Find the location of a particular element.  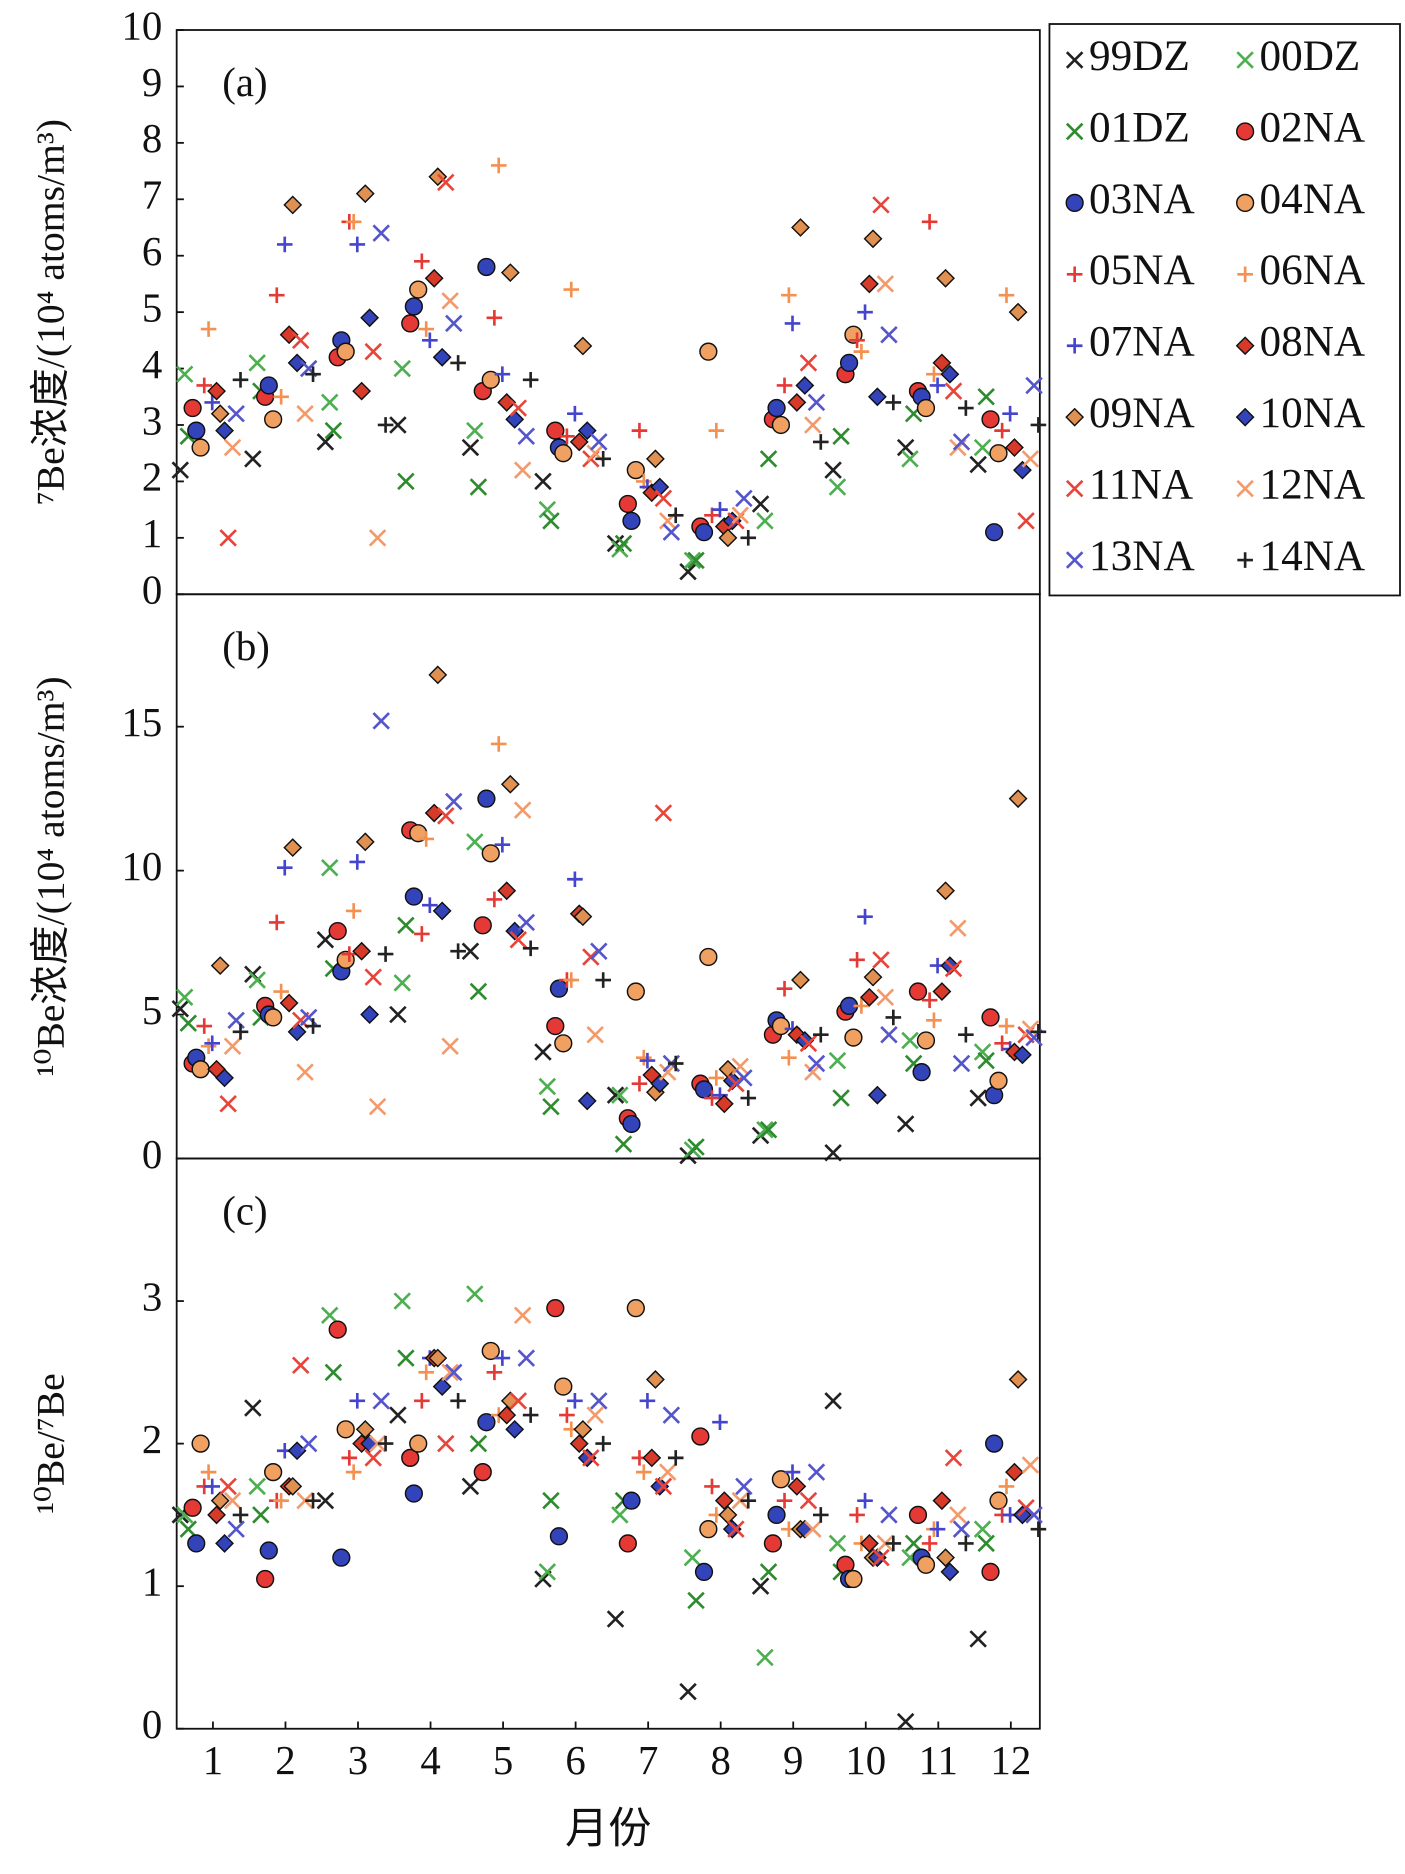

x-tick-label: 6 is located at coordinates (575, 1760).